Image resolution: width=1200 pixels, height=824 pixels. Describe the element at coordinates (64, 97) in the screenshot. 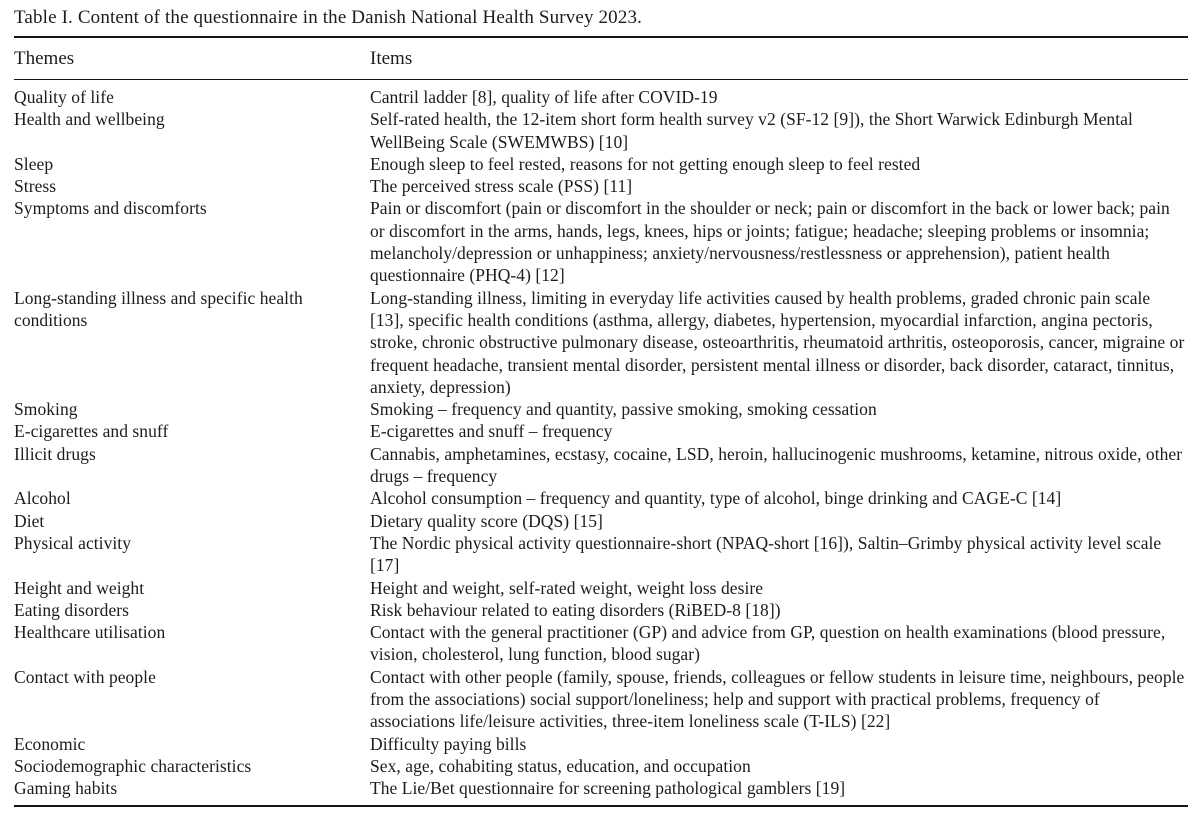

I see `theme-cell: Quality of life` at that location.